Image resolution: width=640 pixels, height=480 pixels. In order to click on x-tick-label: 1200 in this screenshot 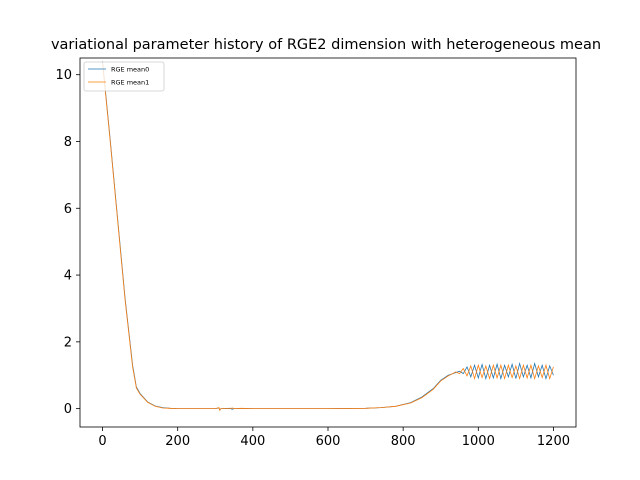, I will do `click(553, 441)`.